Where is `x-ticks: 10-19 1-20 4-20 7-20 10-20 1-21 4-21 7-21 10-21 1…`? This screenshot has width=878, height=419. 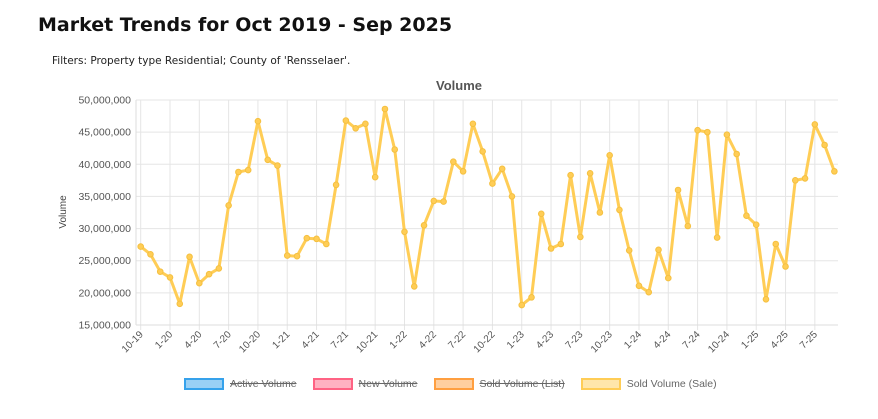
x-ticks: 10-19 1-20 4-20 7-20 10-20 1-21 4-21 7-21 10-21 1… is located at coordinates (470, 342).